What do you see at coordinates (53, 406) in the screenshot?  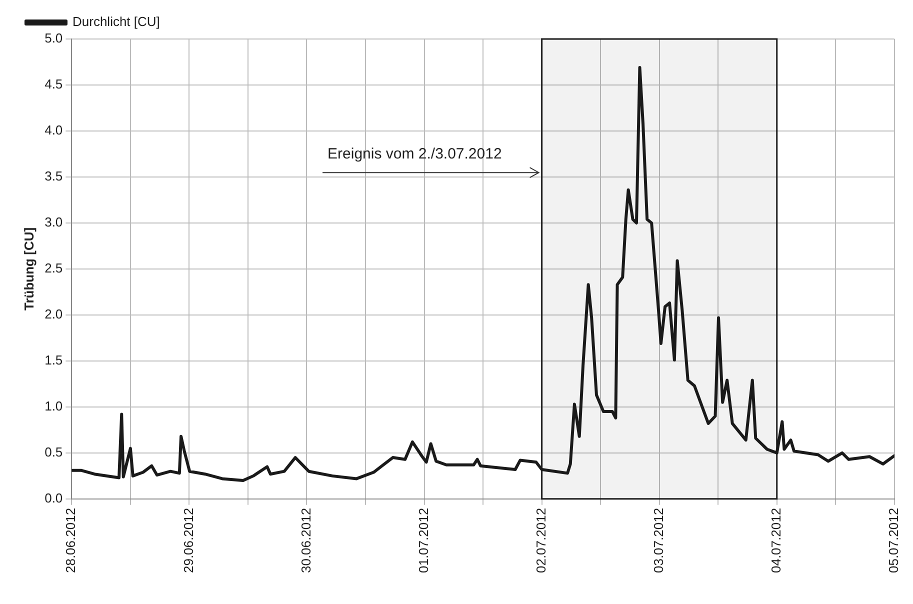 I see `y-tick-label: 1.0` at bounding box center [53, 406].